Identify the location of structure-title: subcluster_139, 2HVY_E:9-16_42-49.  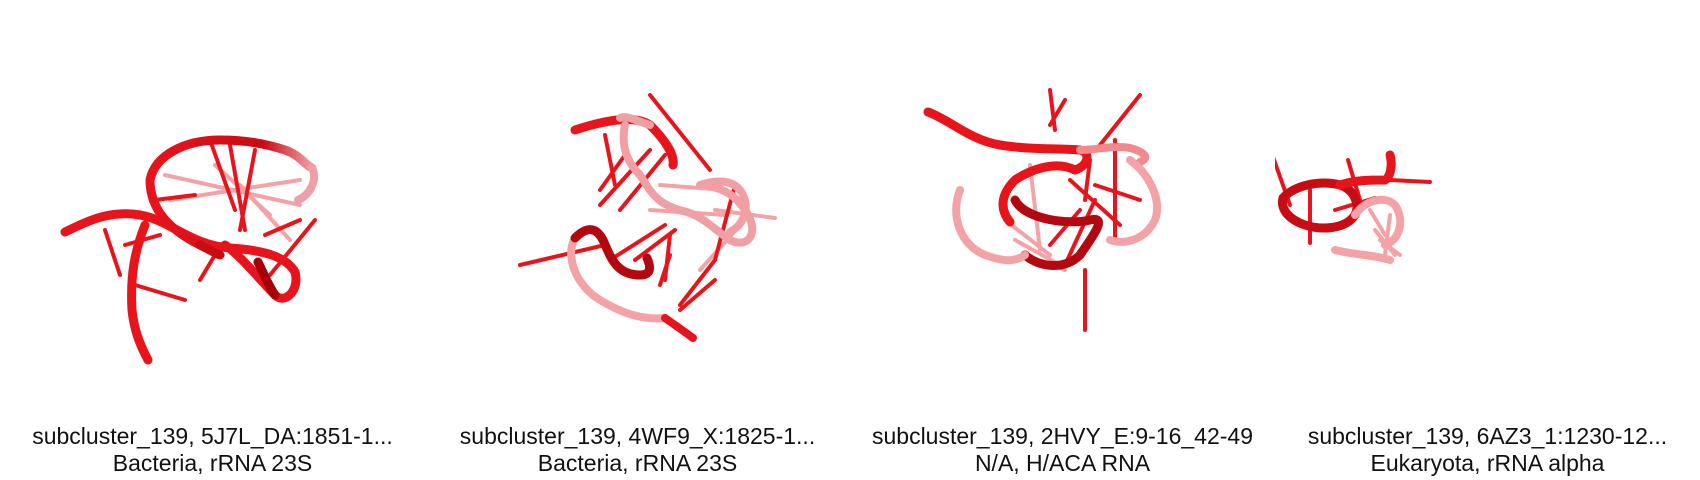
(1062, 436).